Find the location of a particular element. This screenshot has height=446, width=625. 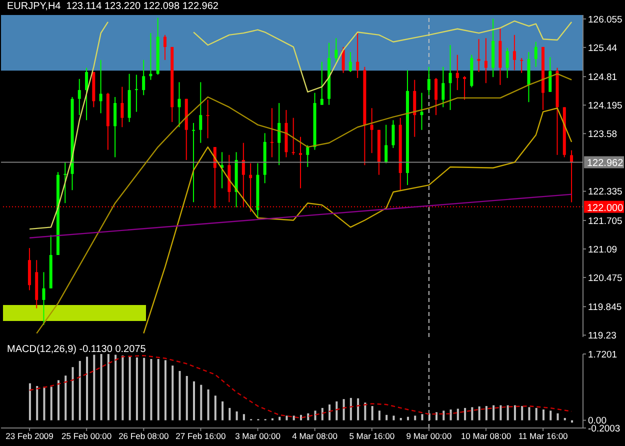

x-tick-label: 5 Mar 16:00 is located at coordinates (372, 436).